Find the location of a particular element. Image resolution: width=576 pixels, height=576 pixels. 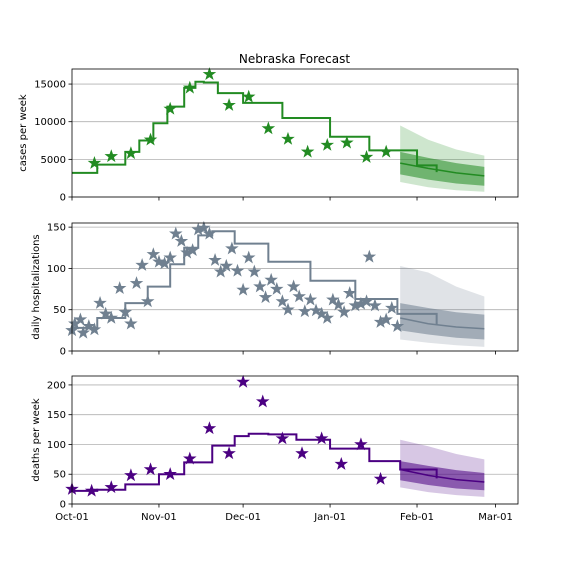

deaths-x-tick-label: Feb-01 is located at coordinates (417, 517).